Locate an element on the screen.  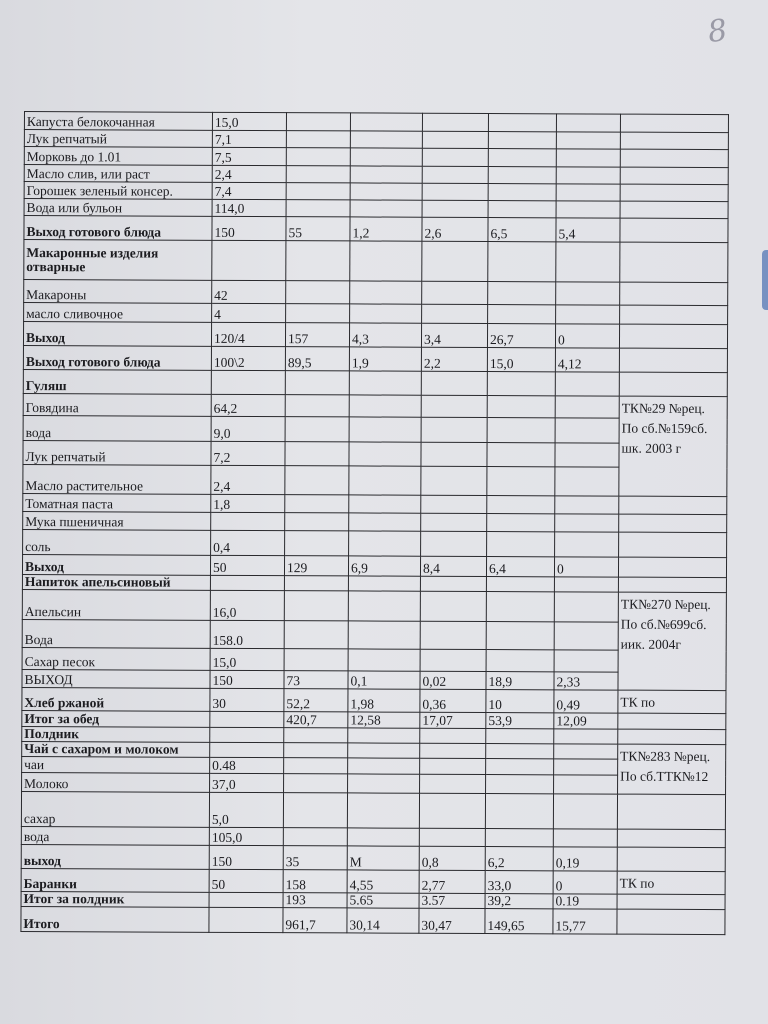
cell-fat: 8,4 is located at coordinates (453, 566).